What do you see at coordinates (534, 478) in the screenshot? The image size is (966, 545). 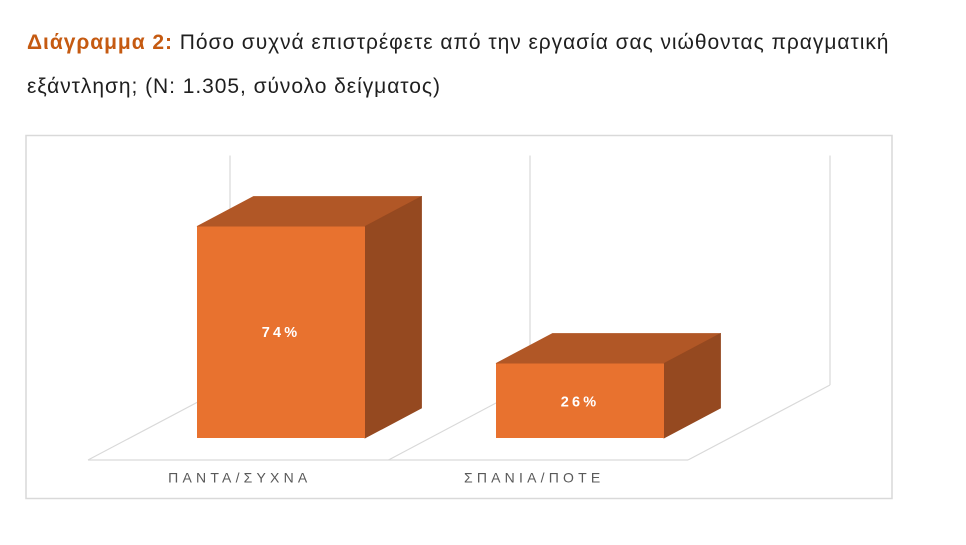 I see `svg-text: ΣΠΑΝΙΑ/ΠΟΤΕ` at bounding box center [534, 478].